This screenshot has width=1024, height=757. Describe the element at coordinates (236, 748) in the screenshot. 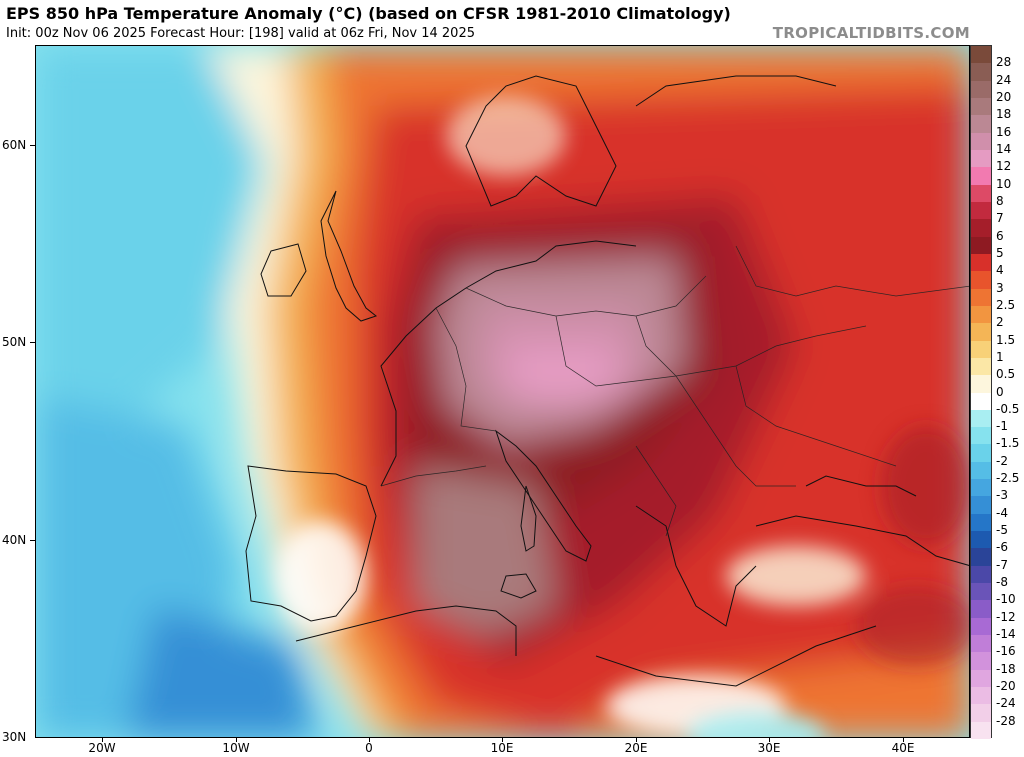

I see `lon-label-10w: 10W` at that location.